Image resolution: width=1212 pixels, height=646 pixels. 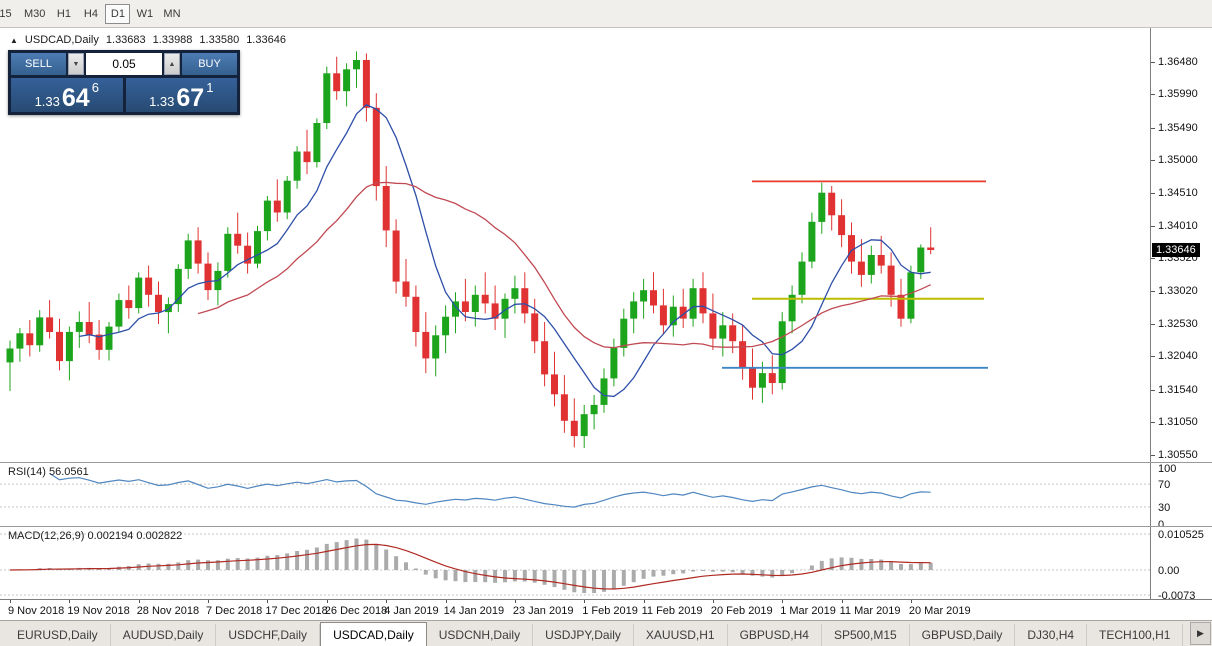 What do you see at coordinates (172, 40) in the screenshot?
I see `ohlc-high: 1.33988` at bounding box center [172, 40].